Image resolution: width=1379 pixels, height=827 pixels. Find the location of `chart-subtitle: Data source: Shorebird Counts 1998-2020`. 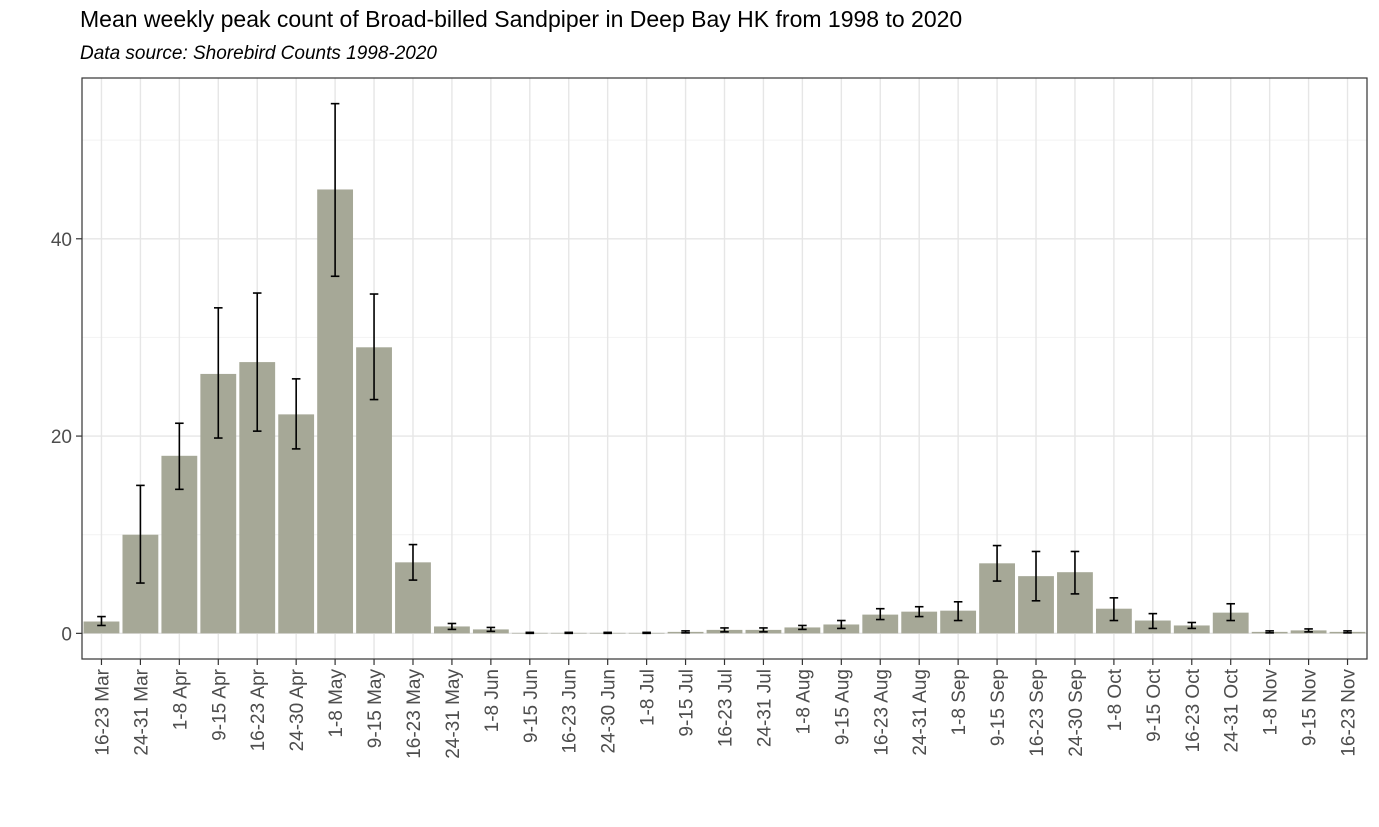

chart-subtitle: Data source: Shorebird Counts 1998-2020 is located at coordinates (259, 53).